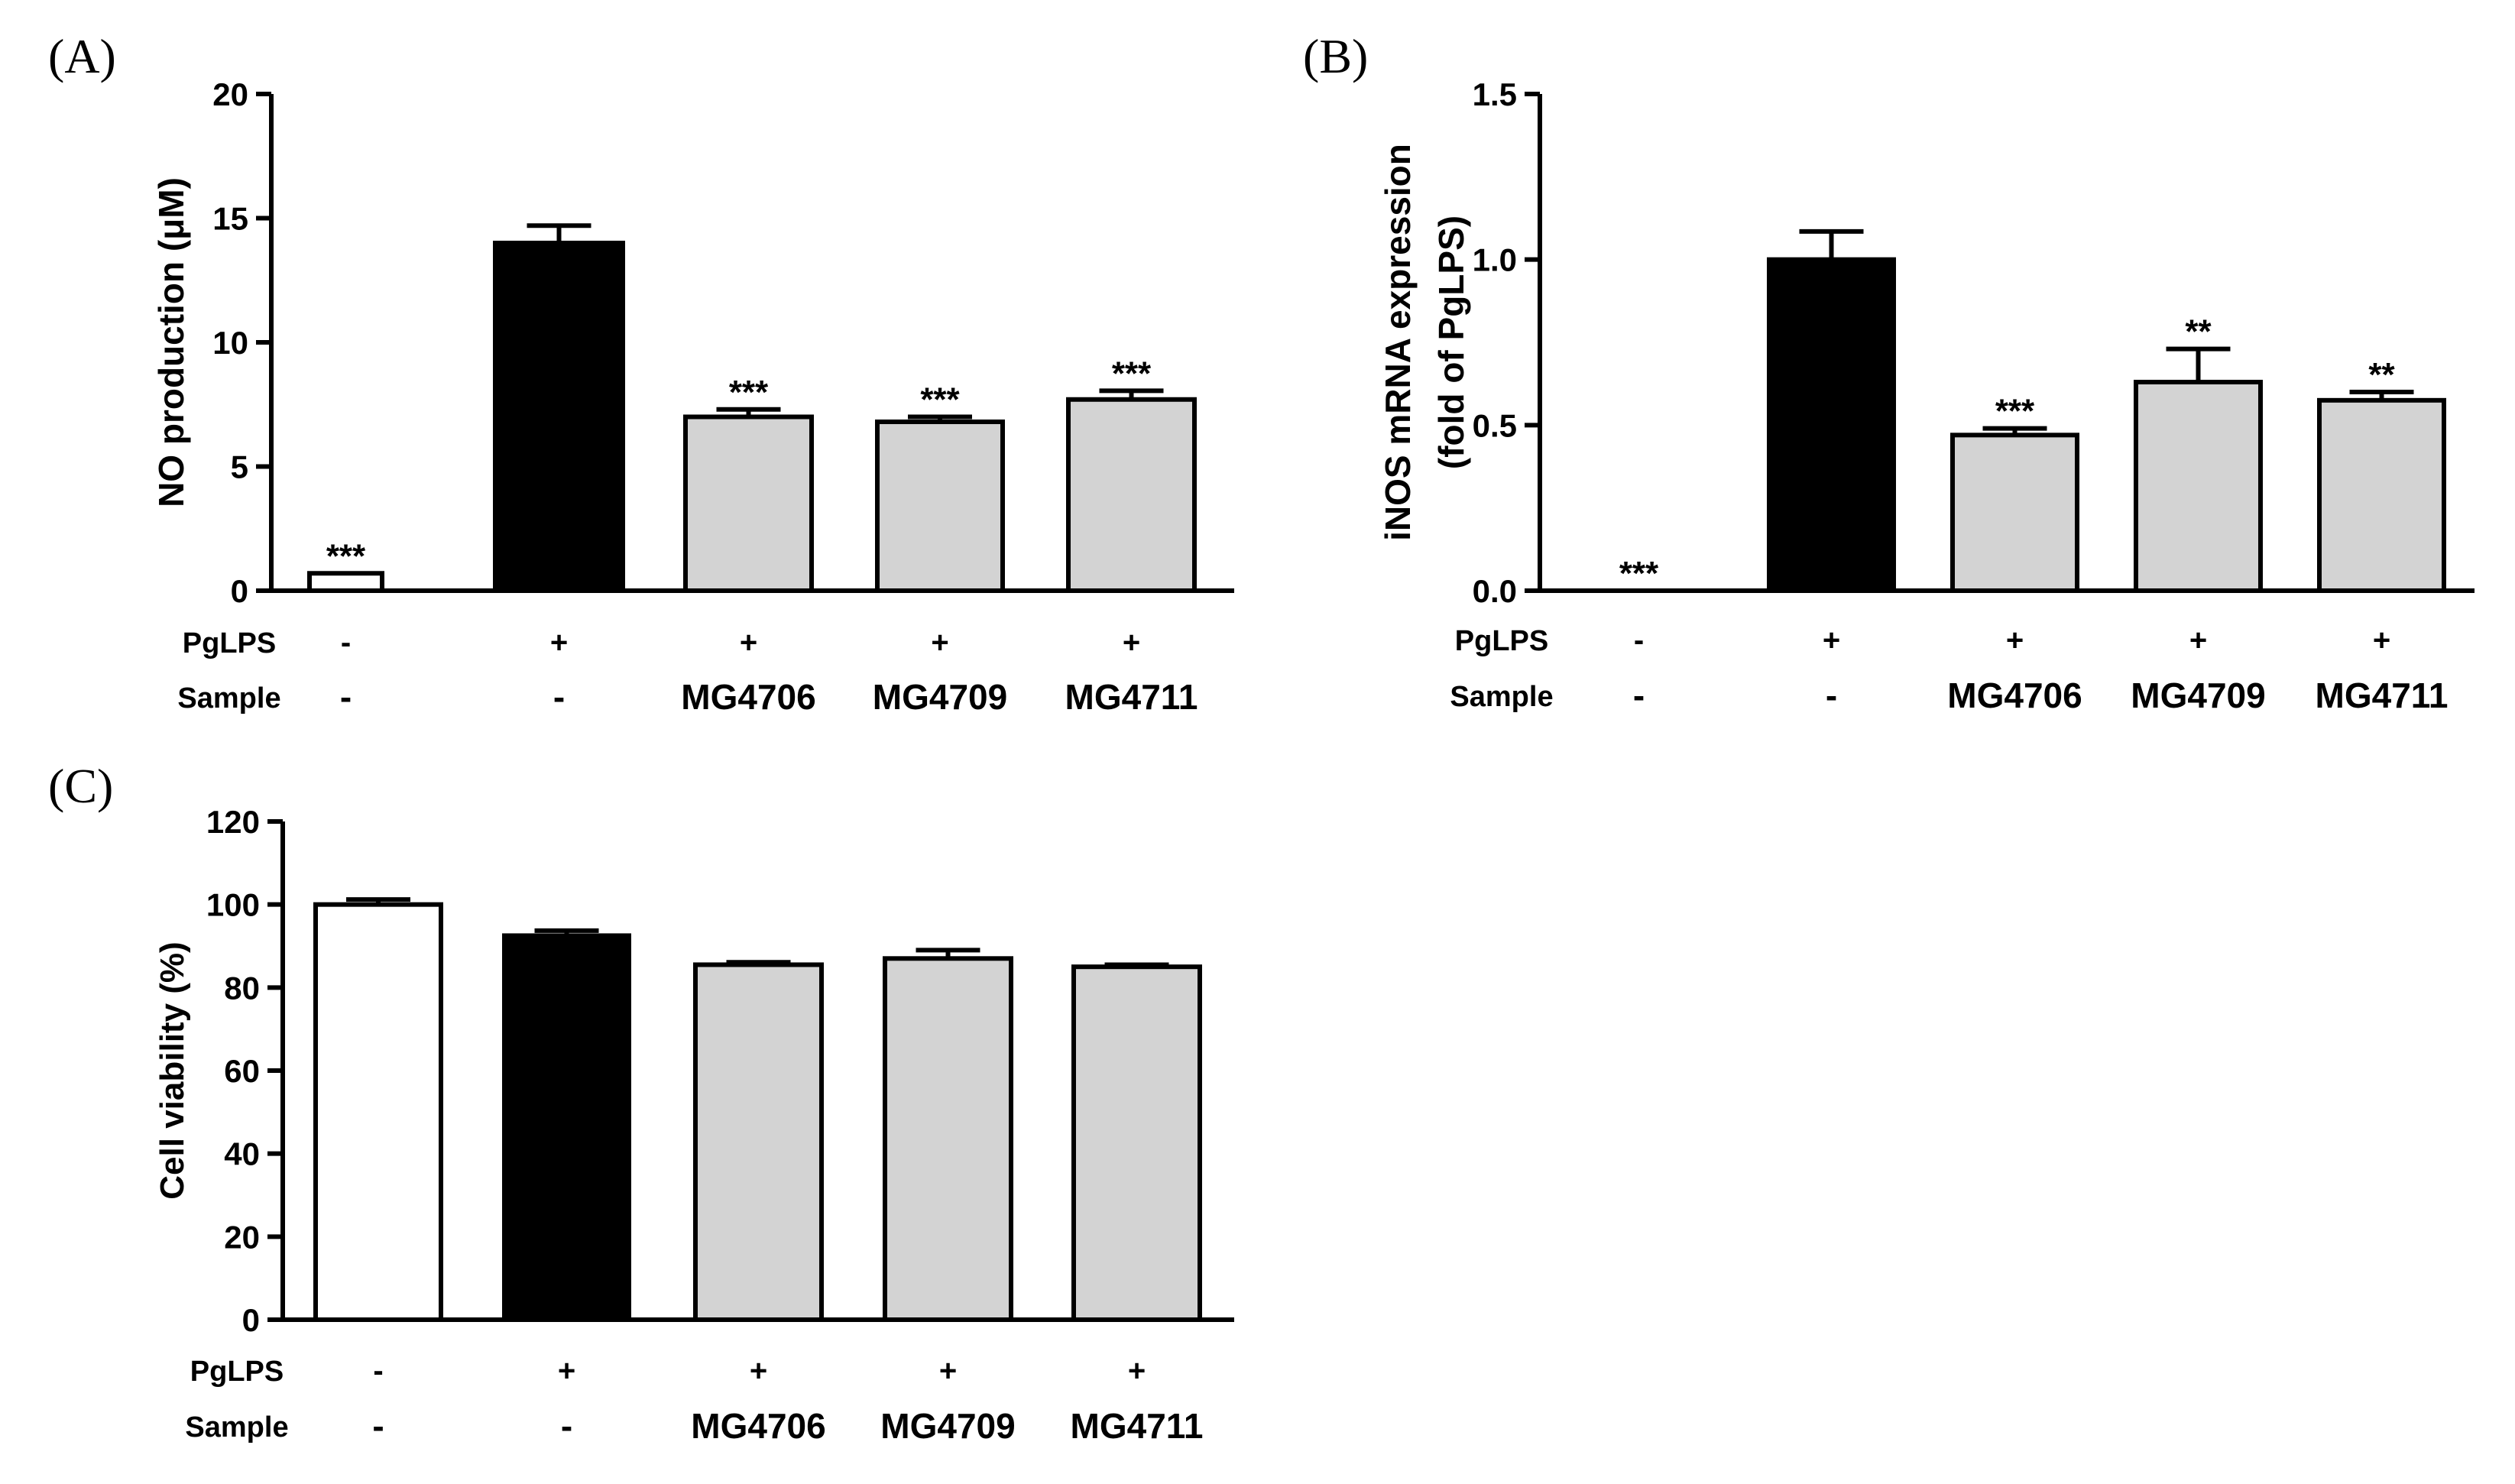 The width and height of the screenshot is (2515, 1484). What do you see at coordinates (1495, 425) in the screenshot?
I see `y-tick-label: 0.5` at bounding box center [1495, 425].